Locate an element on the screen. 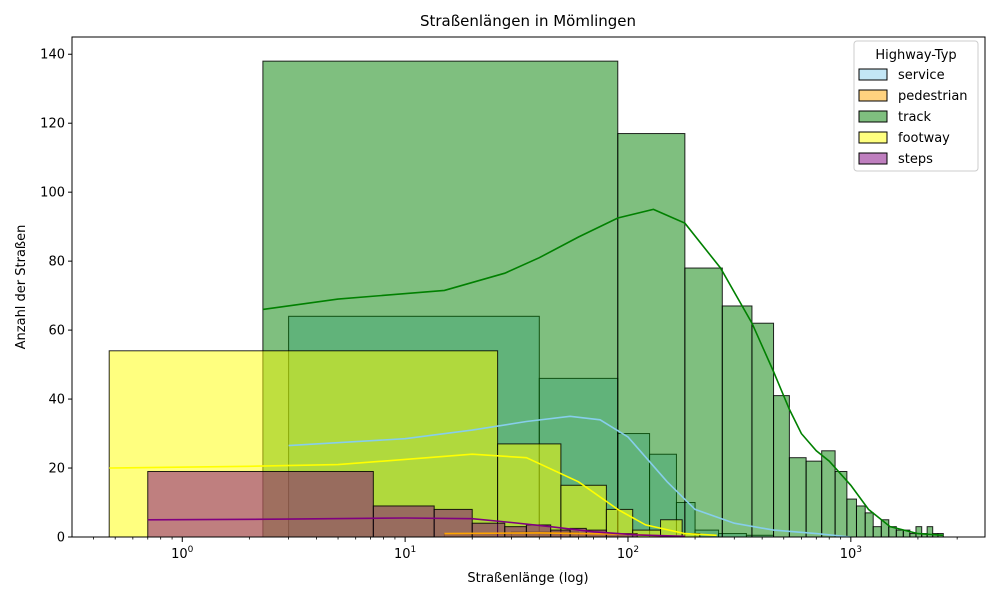  x-axis-label: Straßenlänge (log) is located at coordinates (527, 578).